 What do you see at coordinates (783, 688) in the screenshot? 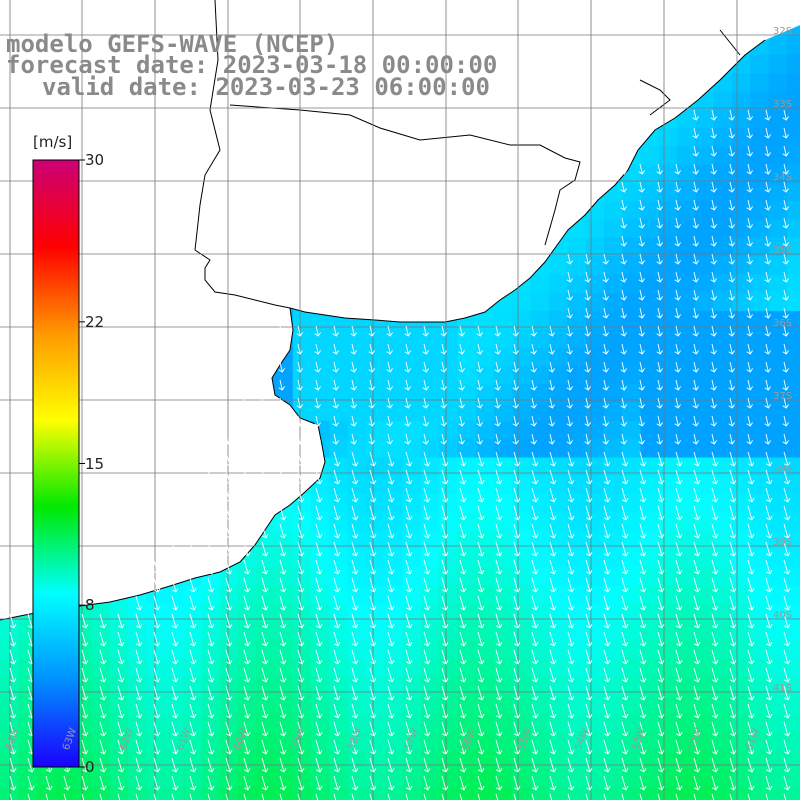
I see `latitude-label: 41S` at bounding box center [783, 688].